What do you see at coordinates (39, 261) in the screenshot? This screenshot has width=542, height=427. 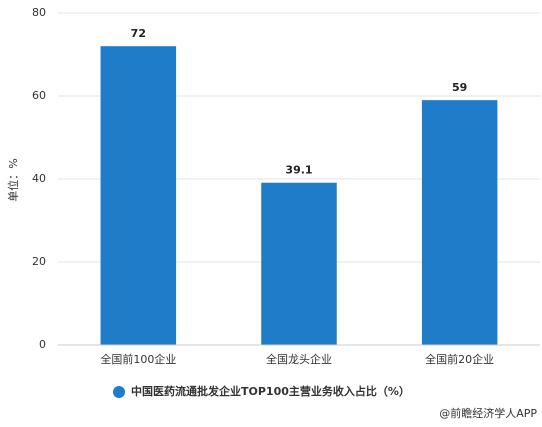 I see `y-tick-label: 20` at bounding box center [39, 261].